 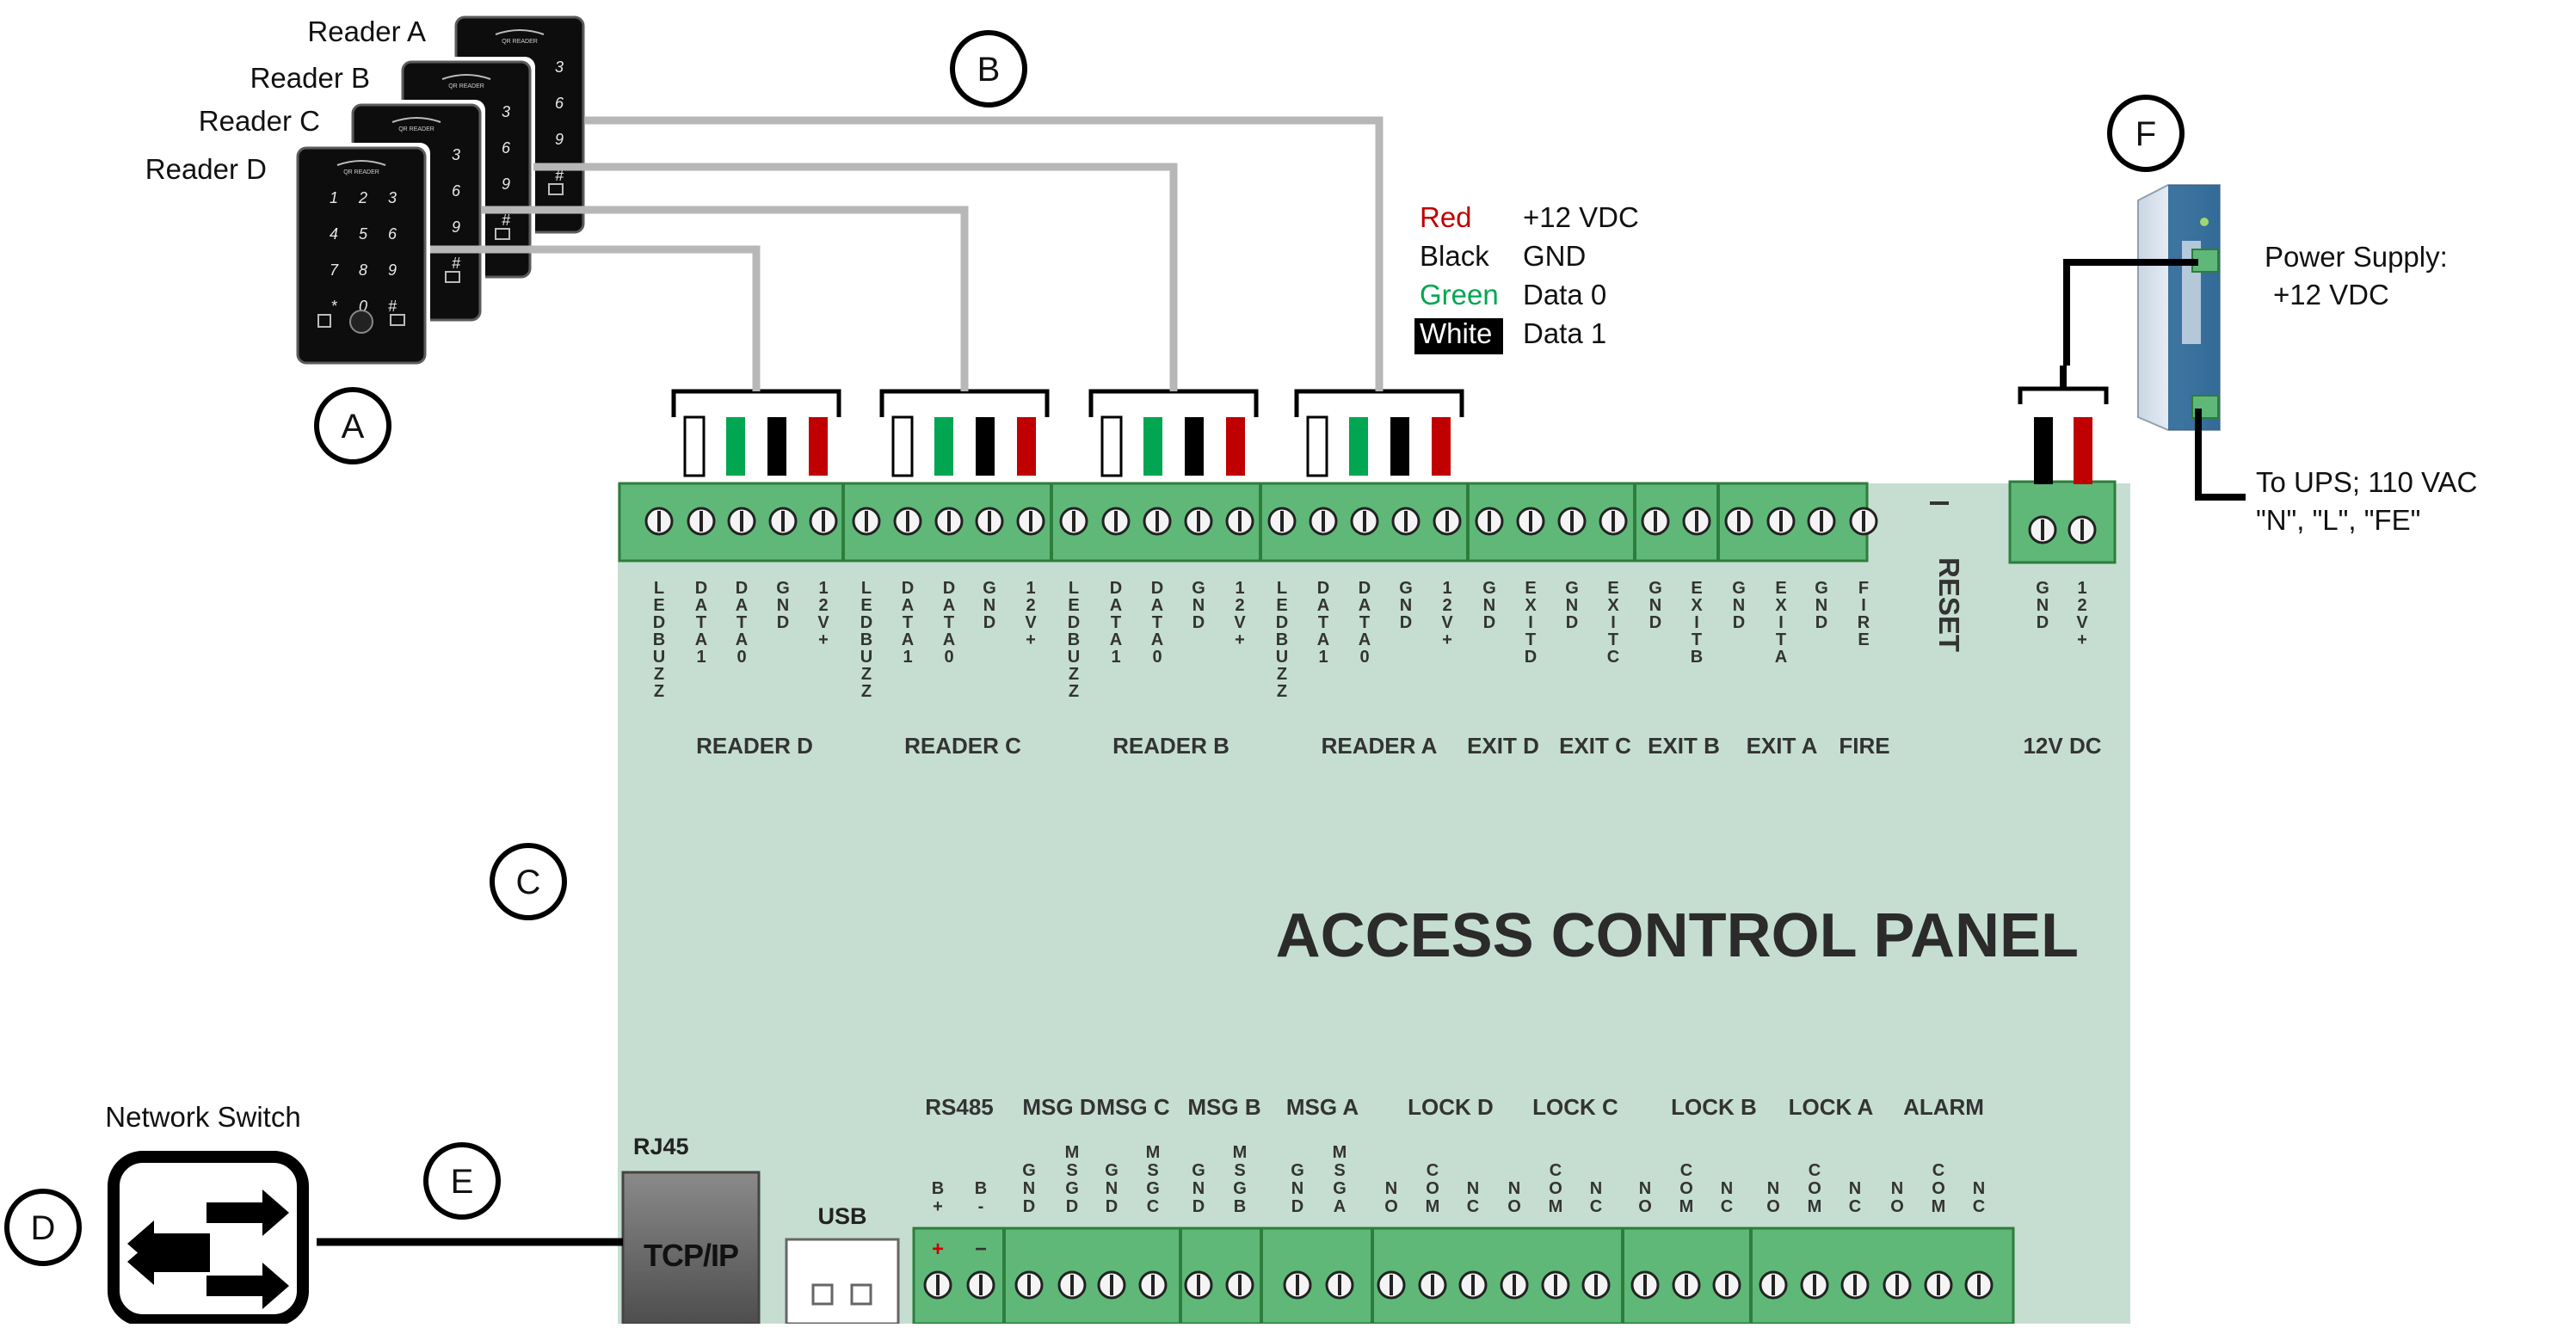 What do you see at coordinates (856, 266) in the screenshot?
I see `cable-reader-b` at bounding box center [856, 266].